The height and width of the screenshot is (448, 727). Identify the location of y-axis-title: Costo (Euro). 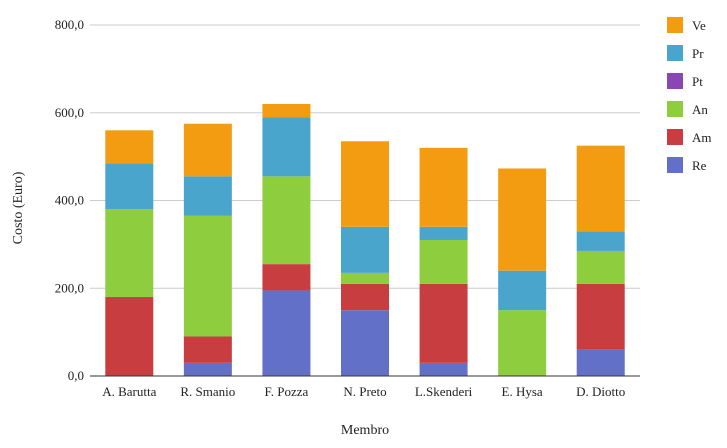
(18, 207).